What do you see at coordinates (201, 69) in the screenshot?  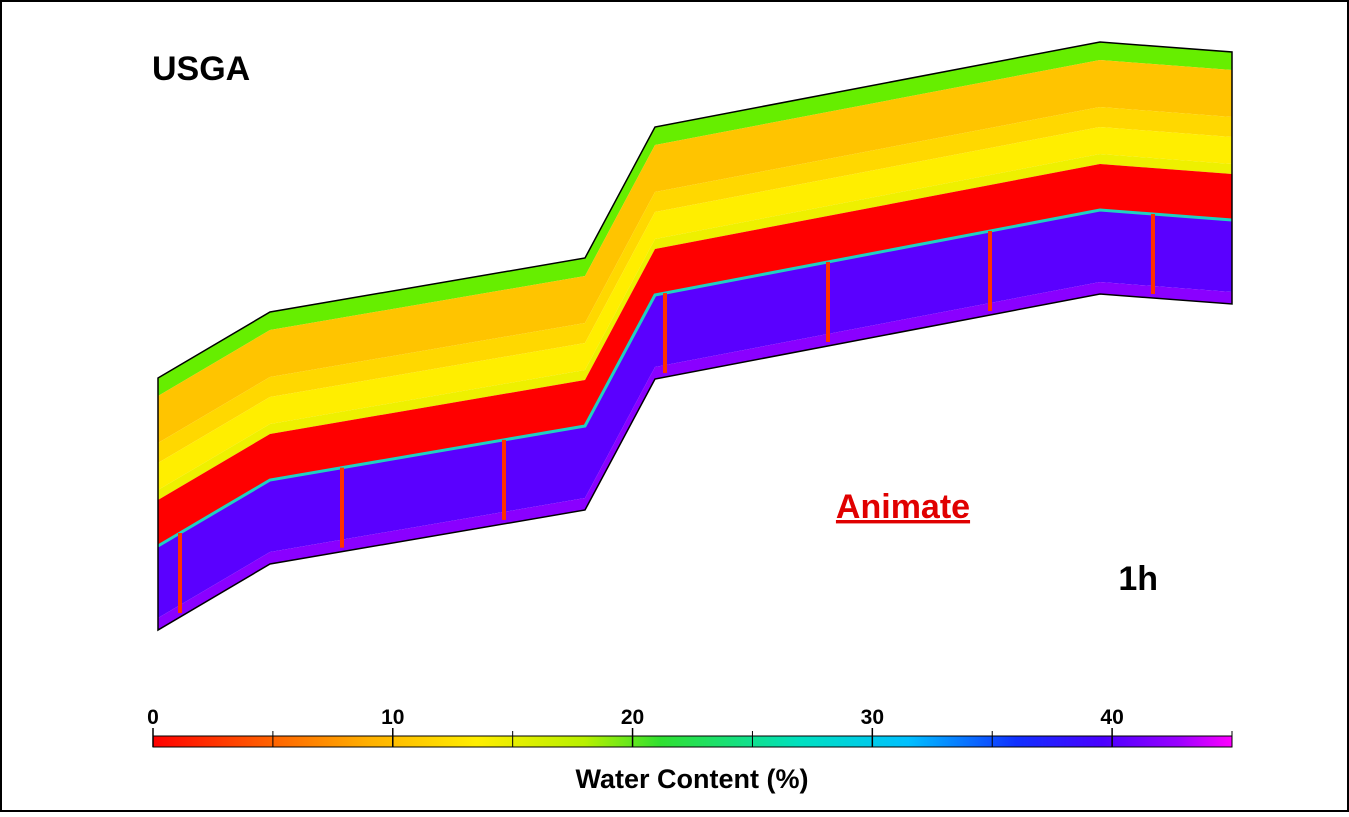 I see `title: USGA` at bounding box center [201, 69].